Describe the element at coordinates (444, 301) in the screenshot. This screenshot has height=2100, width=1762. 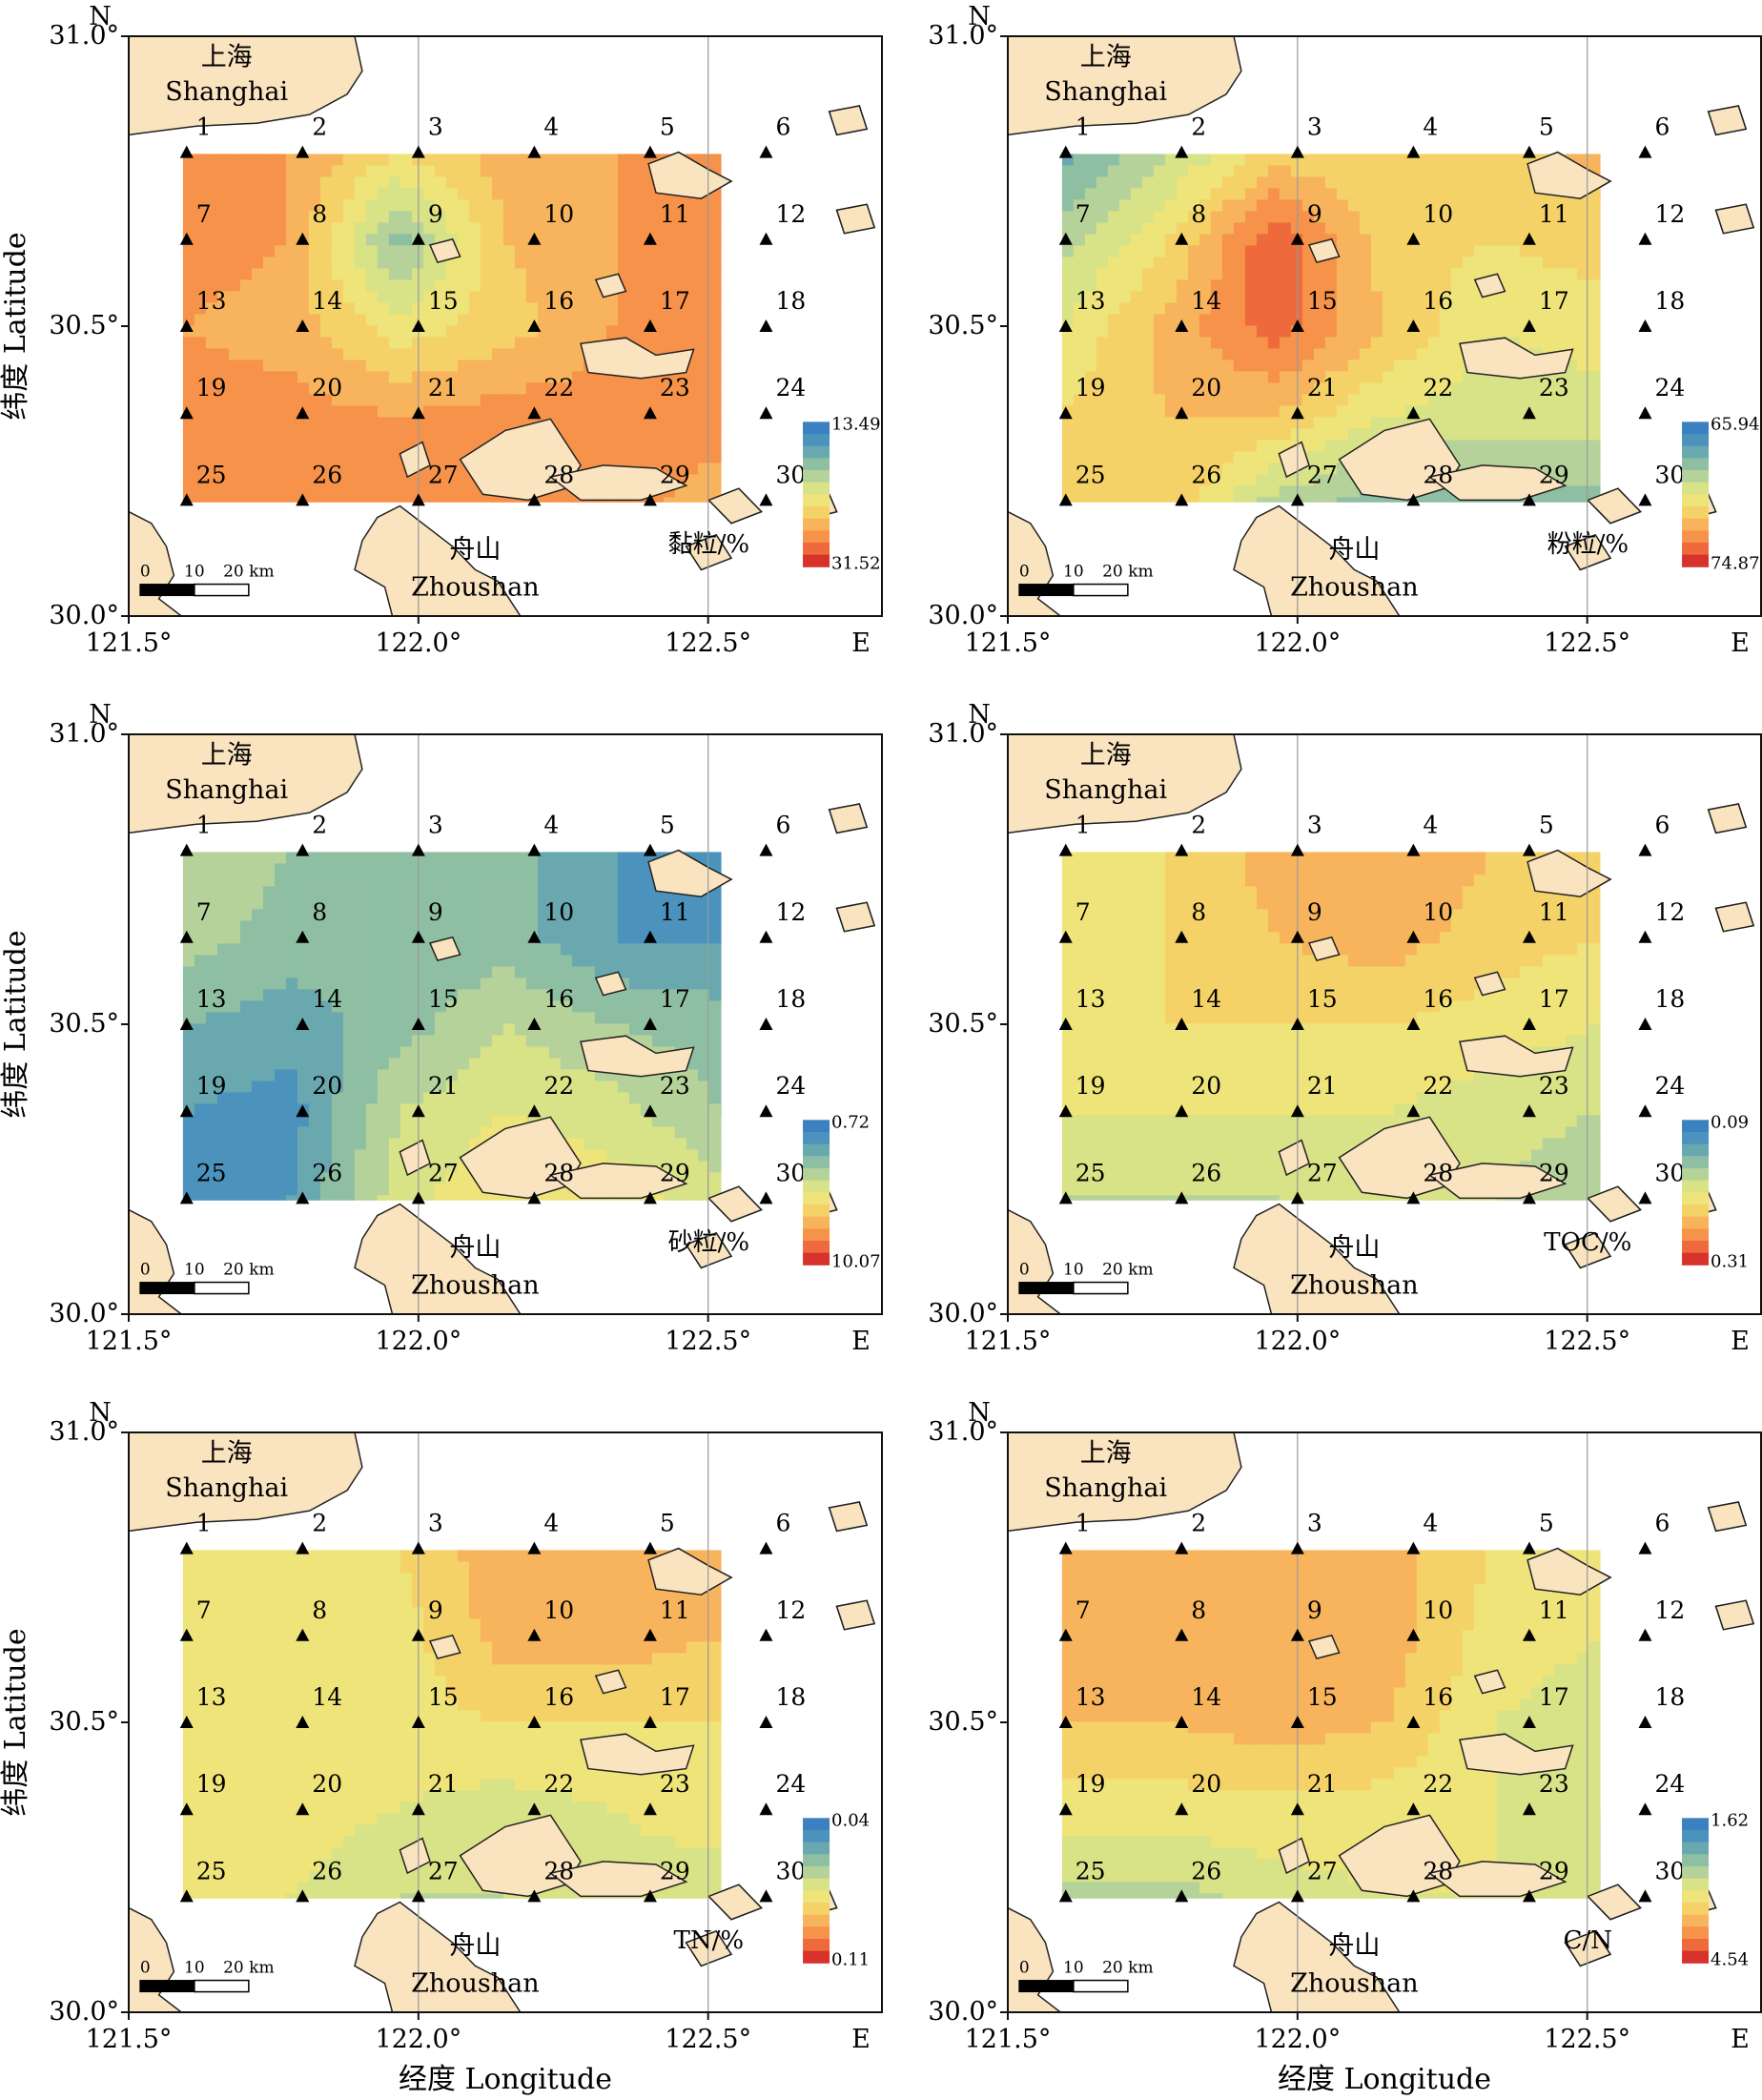
I see `station-label: 15` at that location.